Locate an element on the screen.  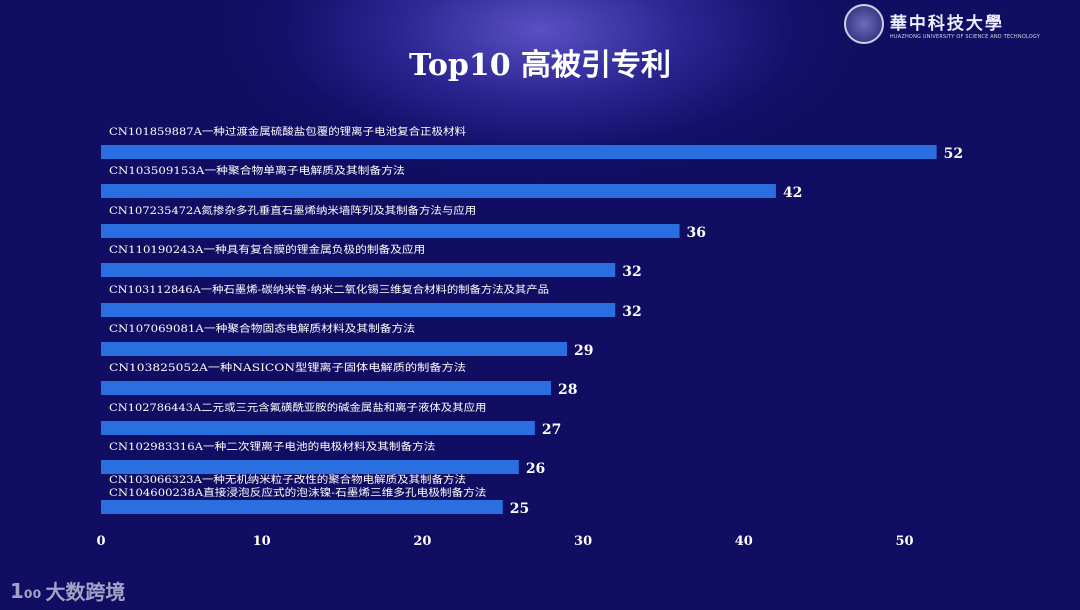
category-label: CN103825052A一种NASICON型锂离子固体电解质的制备方法 is located at coordinates (287, 367).